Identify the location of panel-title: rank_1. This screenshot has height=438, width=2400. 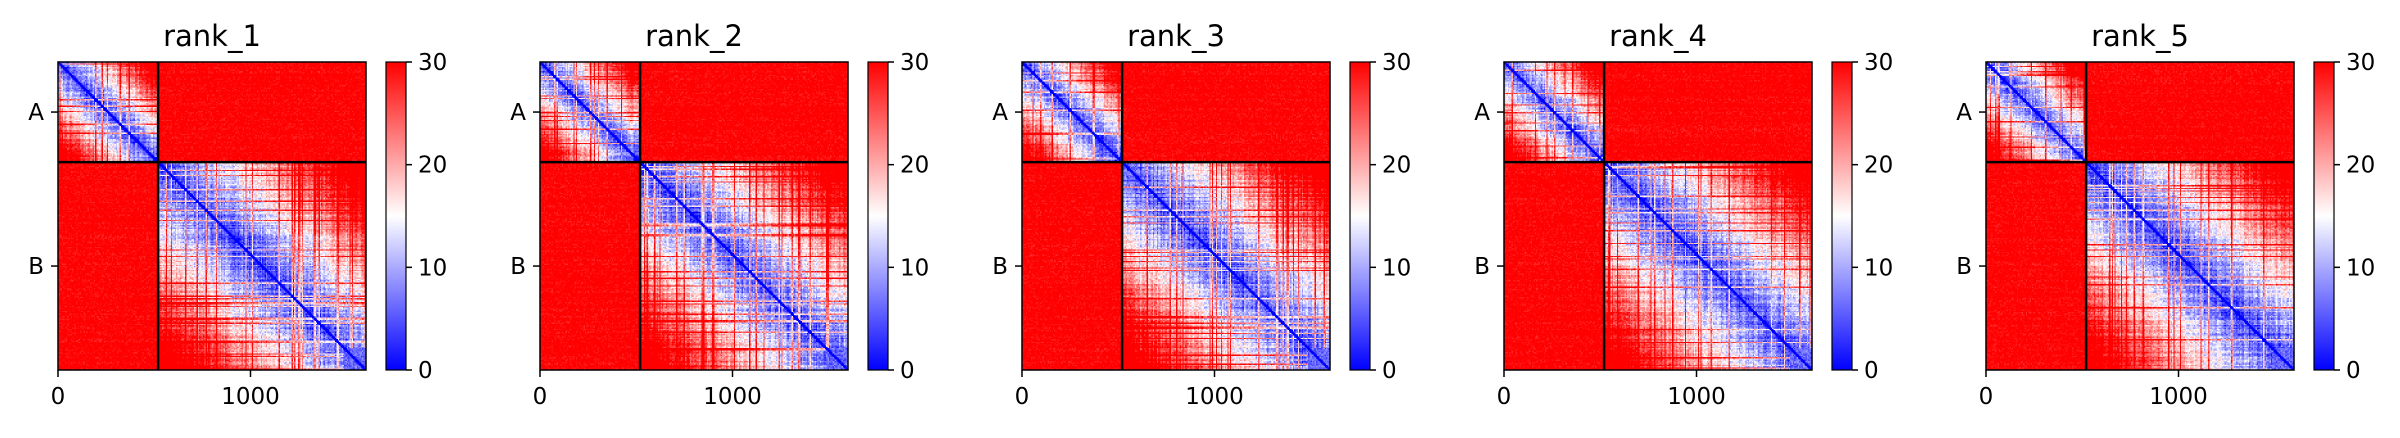
(212, 36).